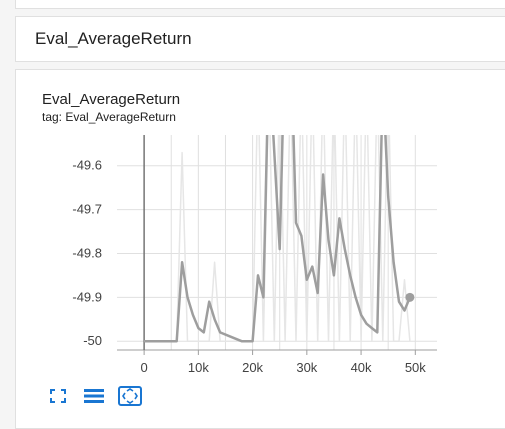  I want to click on hover-point, so click(410, 297).